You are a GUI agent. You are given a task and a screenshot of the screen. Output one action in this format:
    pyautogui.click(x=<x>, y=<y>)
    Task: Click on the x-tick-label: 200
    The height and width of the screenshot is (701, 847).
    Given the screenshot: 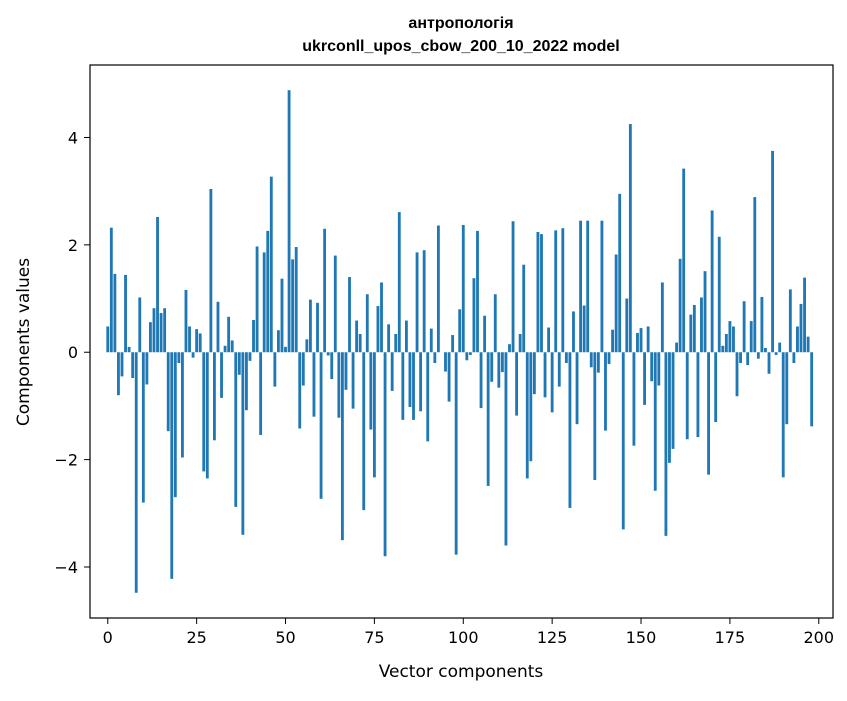 What is the action you would take?
    pyautogui.click(x=819, y=637)
    